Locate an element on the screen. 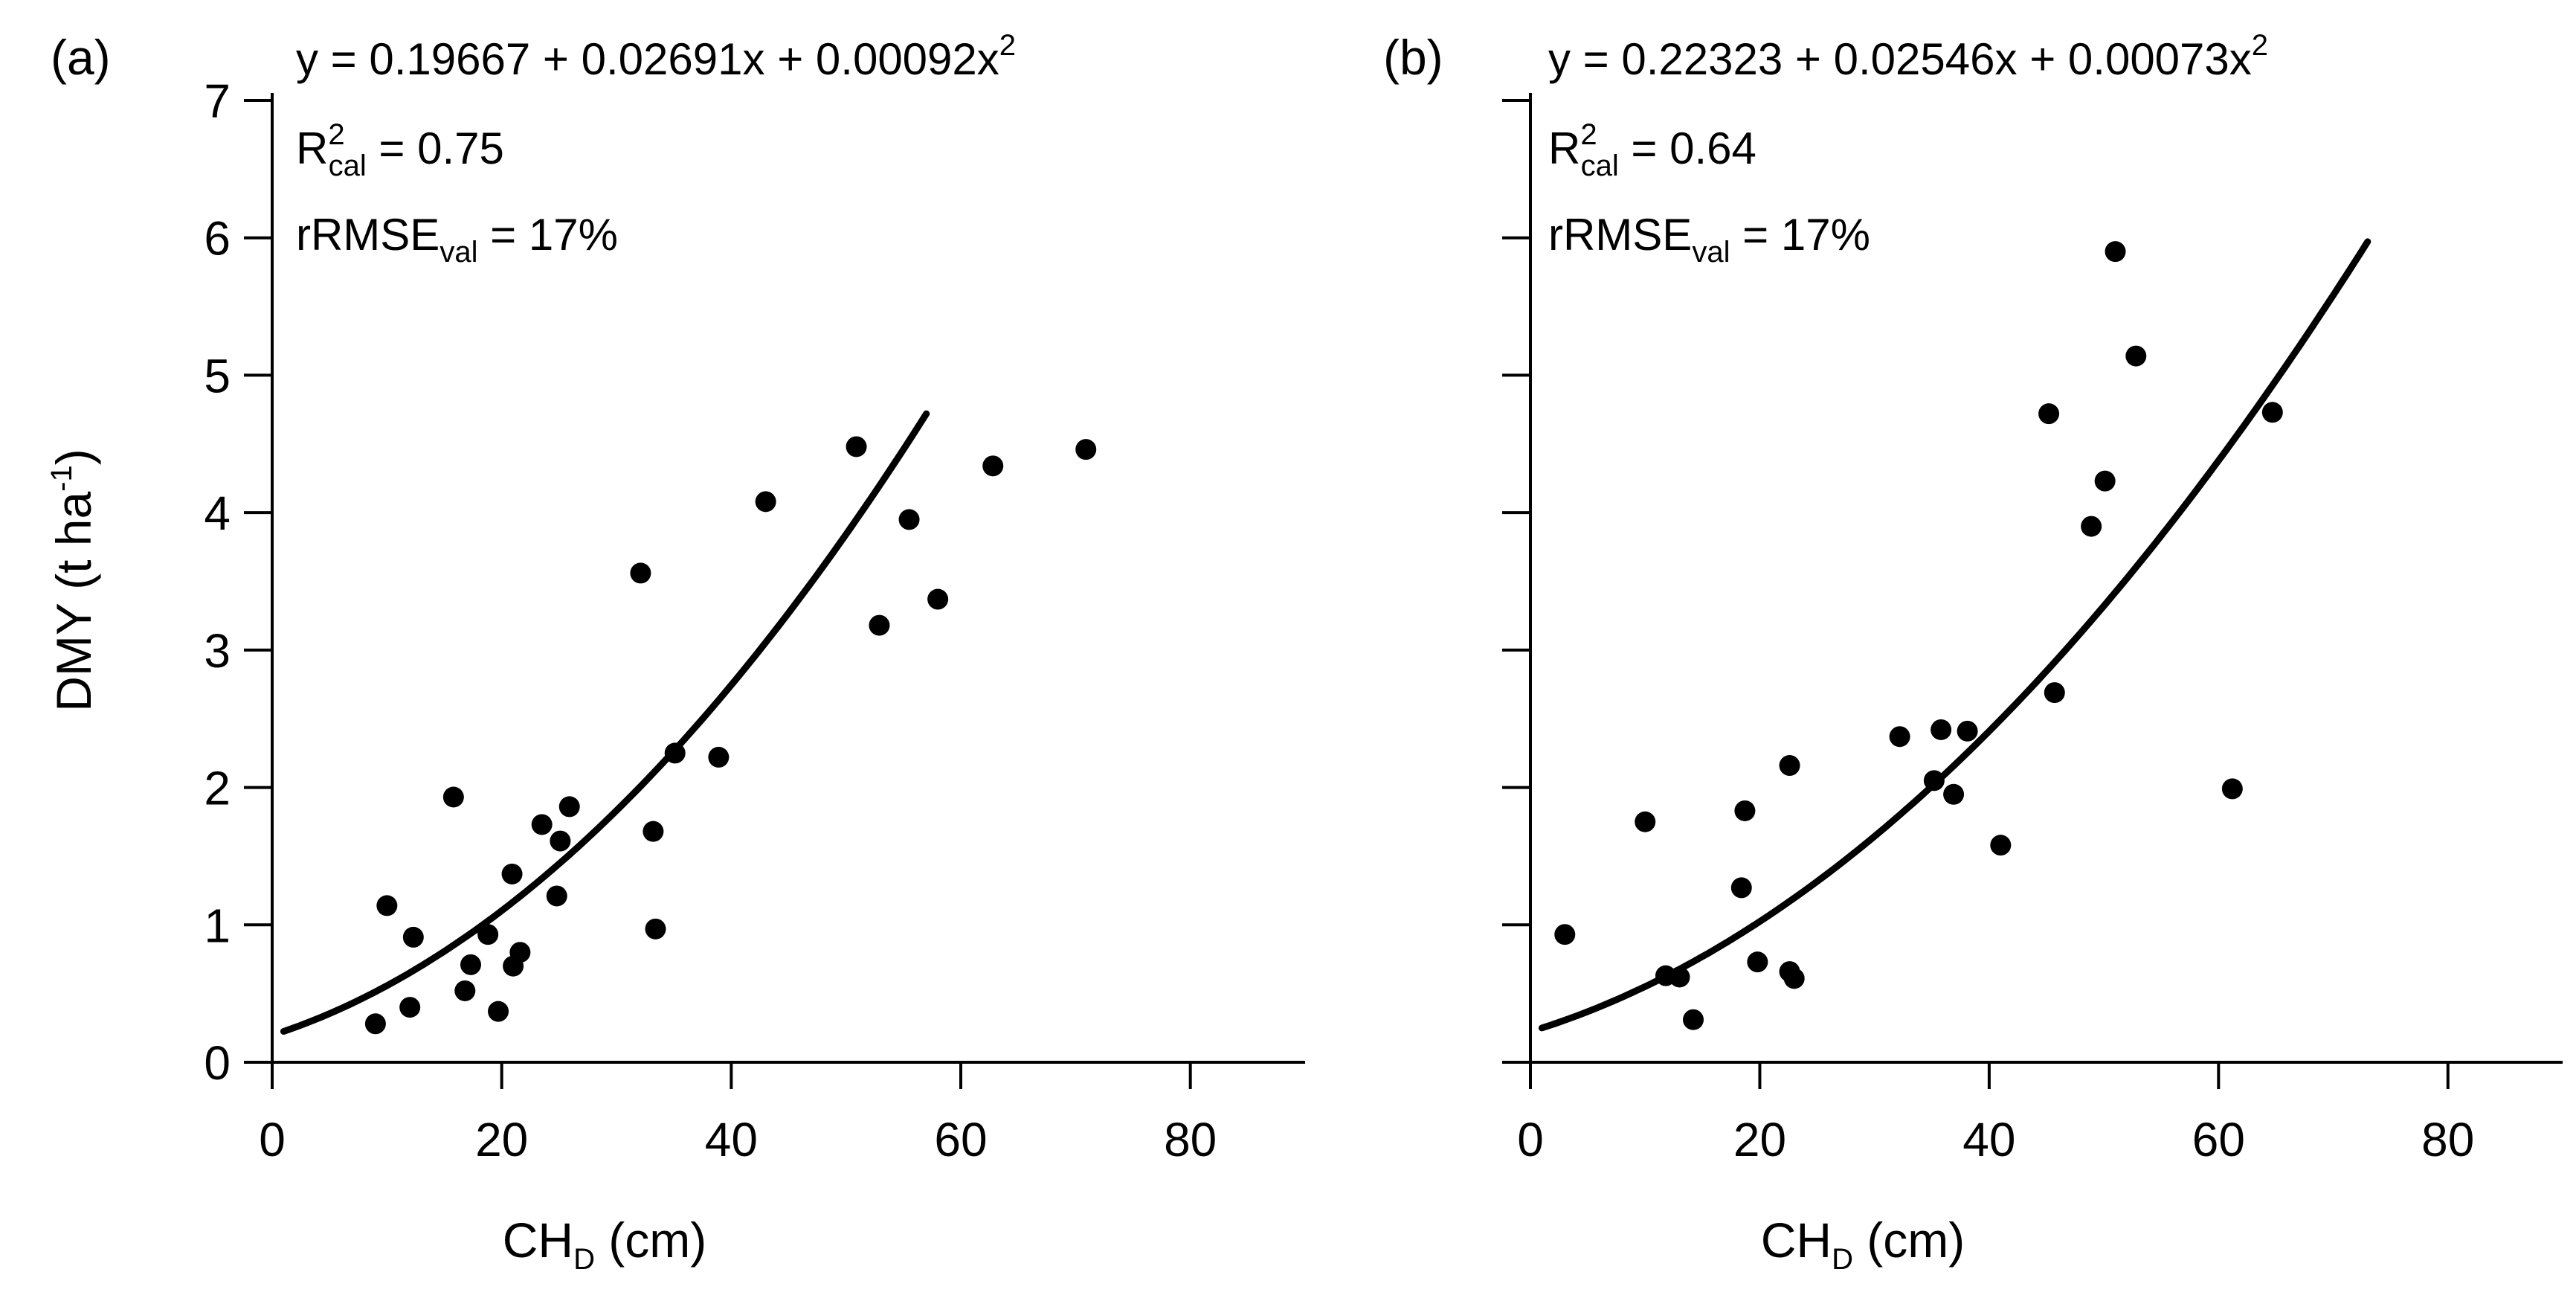 Image resolution: width=2576 pixels, height=1307 pixels. rrmse-b: rRMSEval = 17% is located at coordinates (1709, 239).